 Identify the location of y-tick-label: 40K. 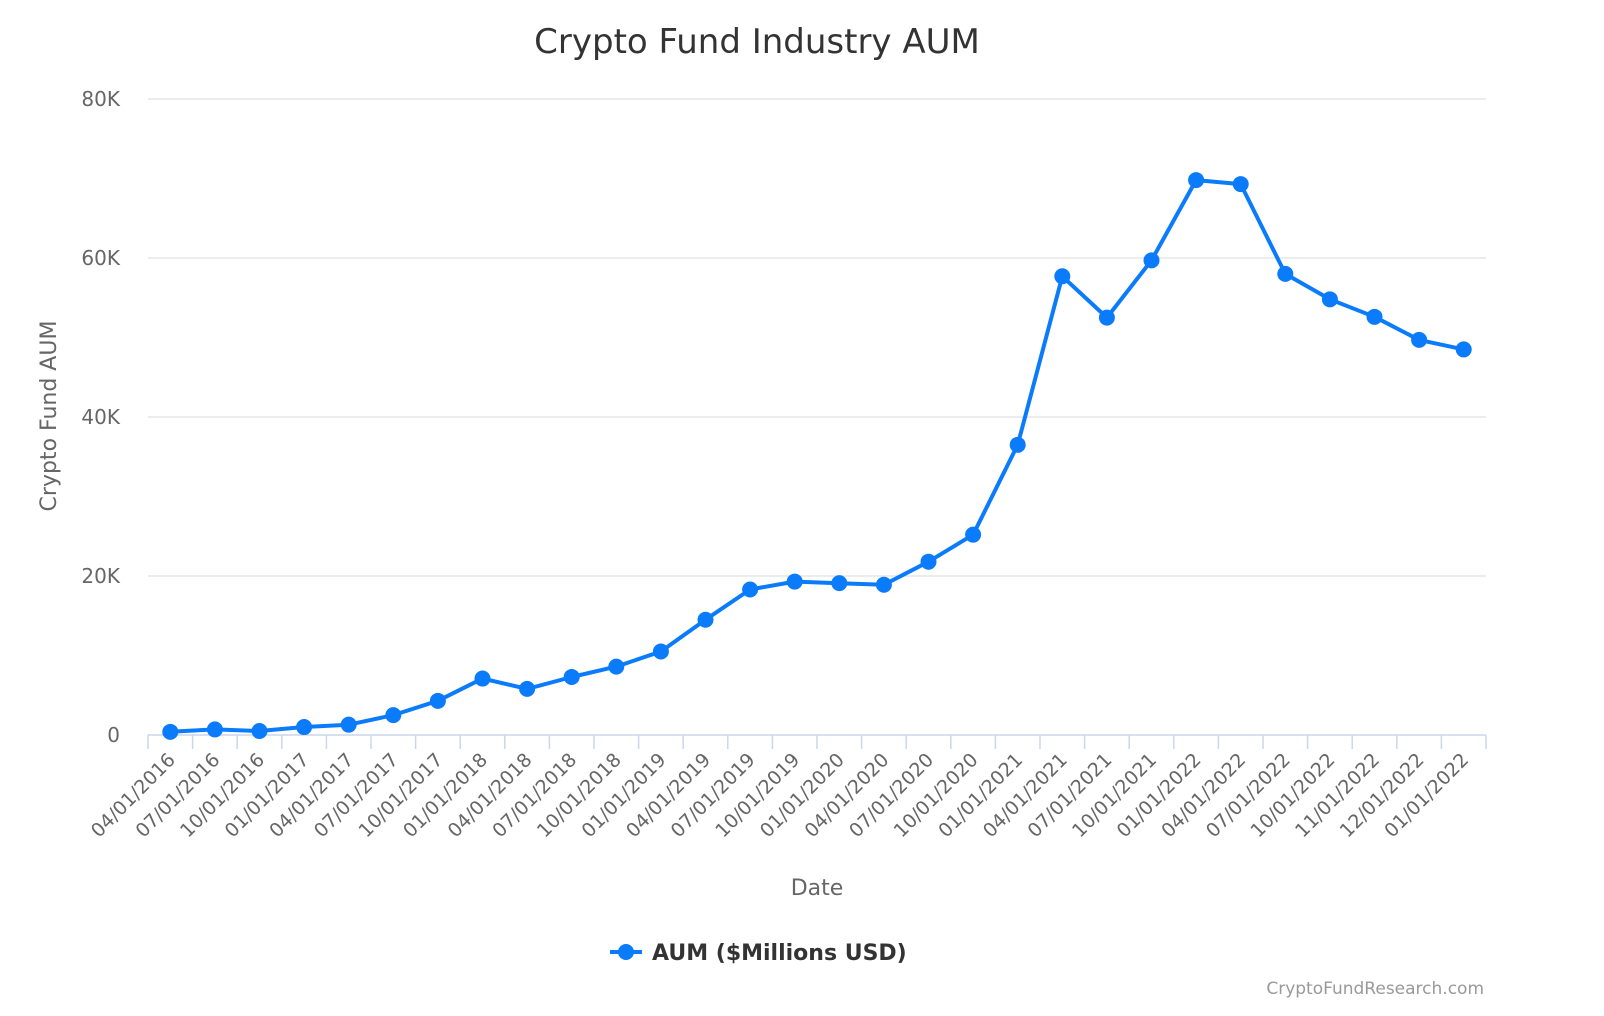
(100, 417).